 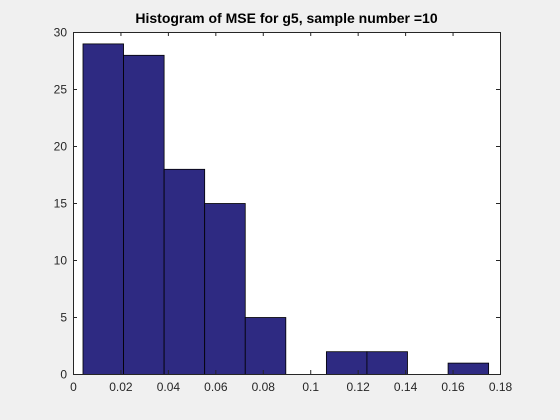 What do you see at coordinates (61, 204) in the screenshot?
I see `y-tick-label: 15` at bounding box center [61, 204].